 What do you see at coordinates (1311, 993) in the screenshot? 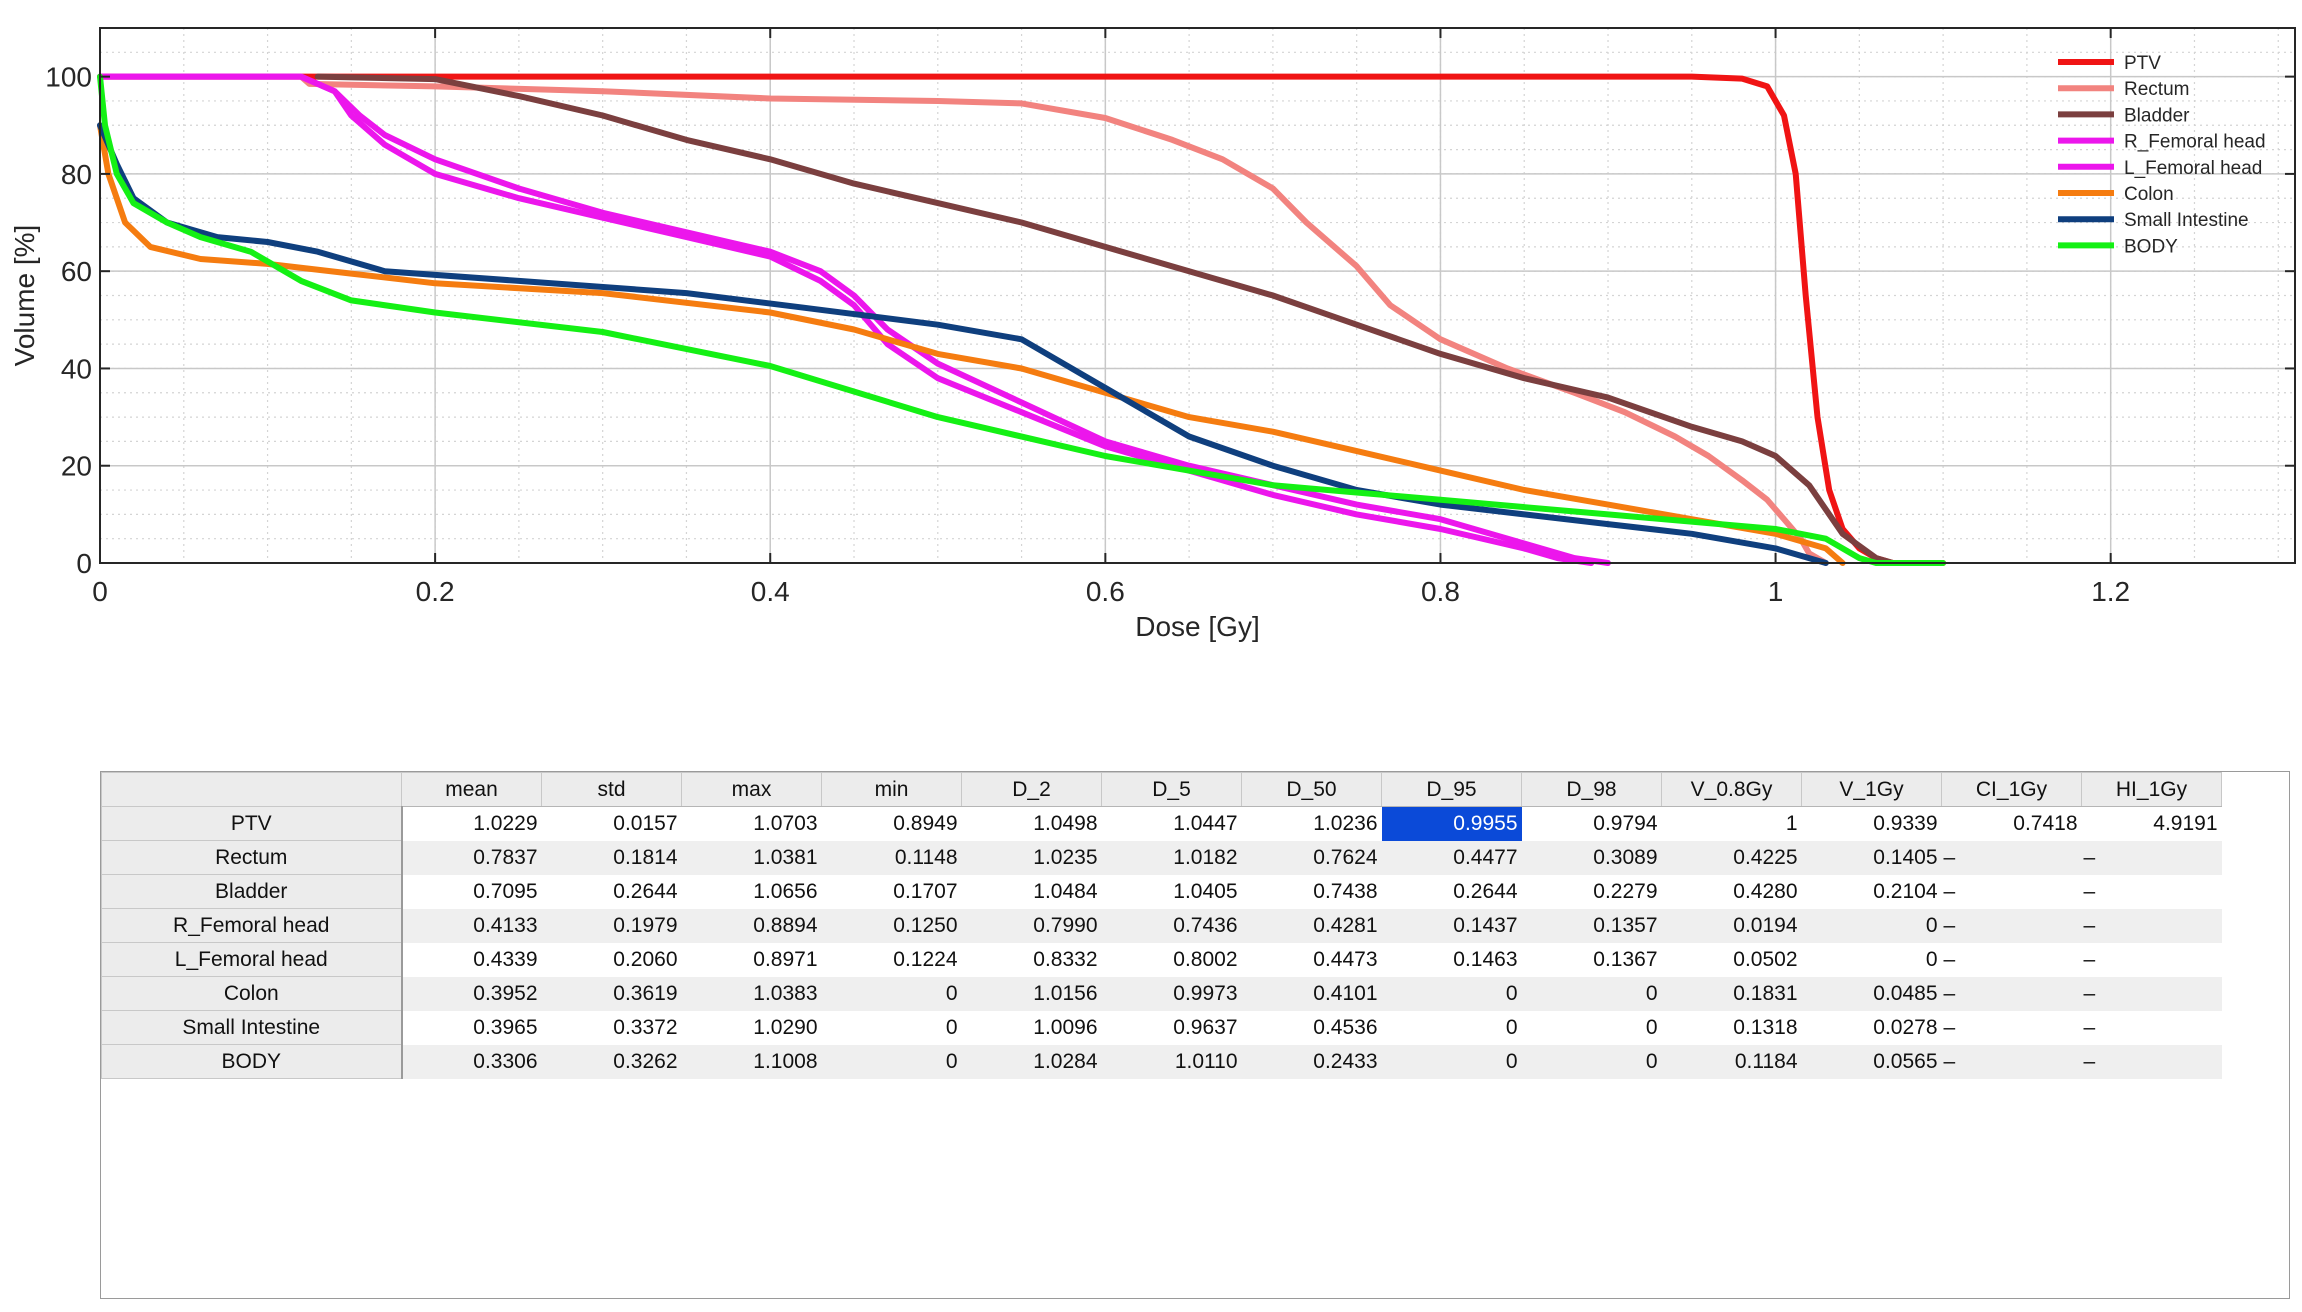
I see `table-cell: 0.4101` at bounding box center [1311, 993].